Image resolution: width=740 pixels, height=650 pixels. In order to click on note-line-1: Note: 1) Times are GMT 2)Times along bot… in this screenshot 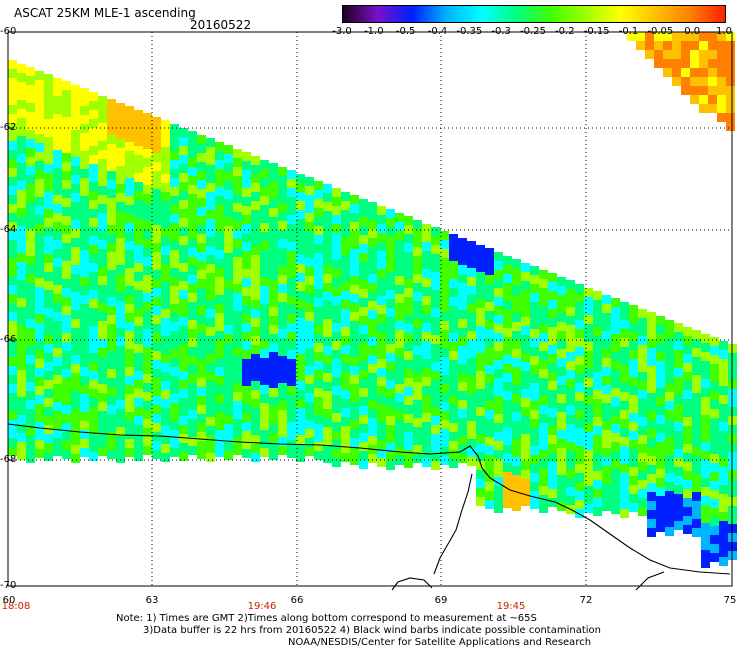, I will do `click(326, 618)`.